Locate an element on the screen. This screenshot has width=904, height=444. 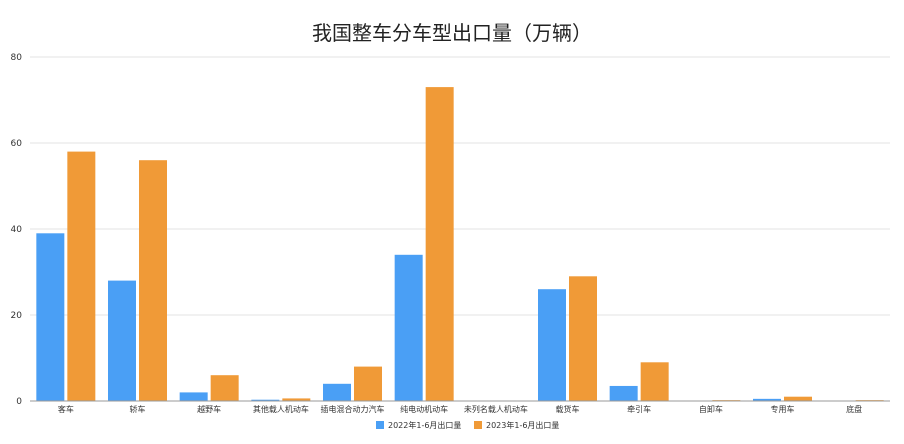
x-tick-label: 插电混合动力汽车 is located at coordinates (353, 409).